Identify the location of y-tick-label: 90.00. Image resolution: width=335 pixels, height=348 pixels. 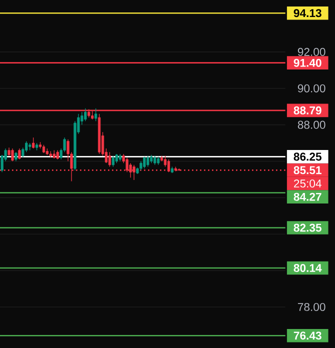
(312, 88).